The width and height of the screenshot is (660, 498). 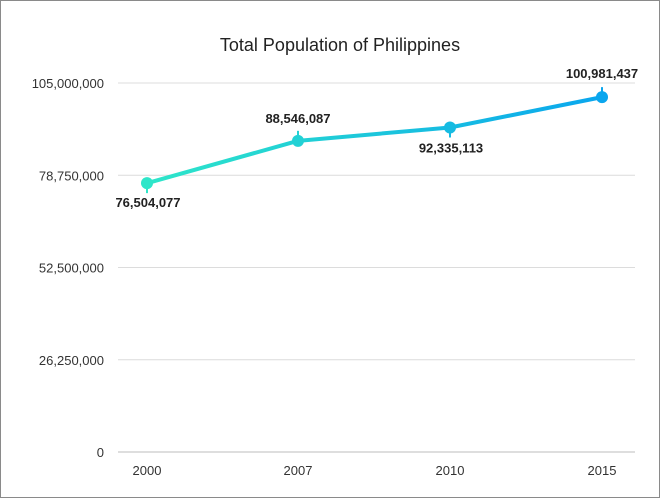 What do you see at coordinates (450, 470) in the screenshot?
I see `x-tick-label: 2010` at bounding box center [450, 470].